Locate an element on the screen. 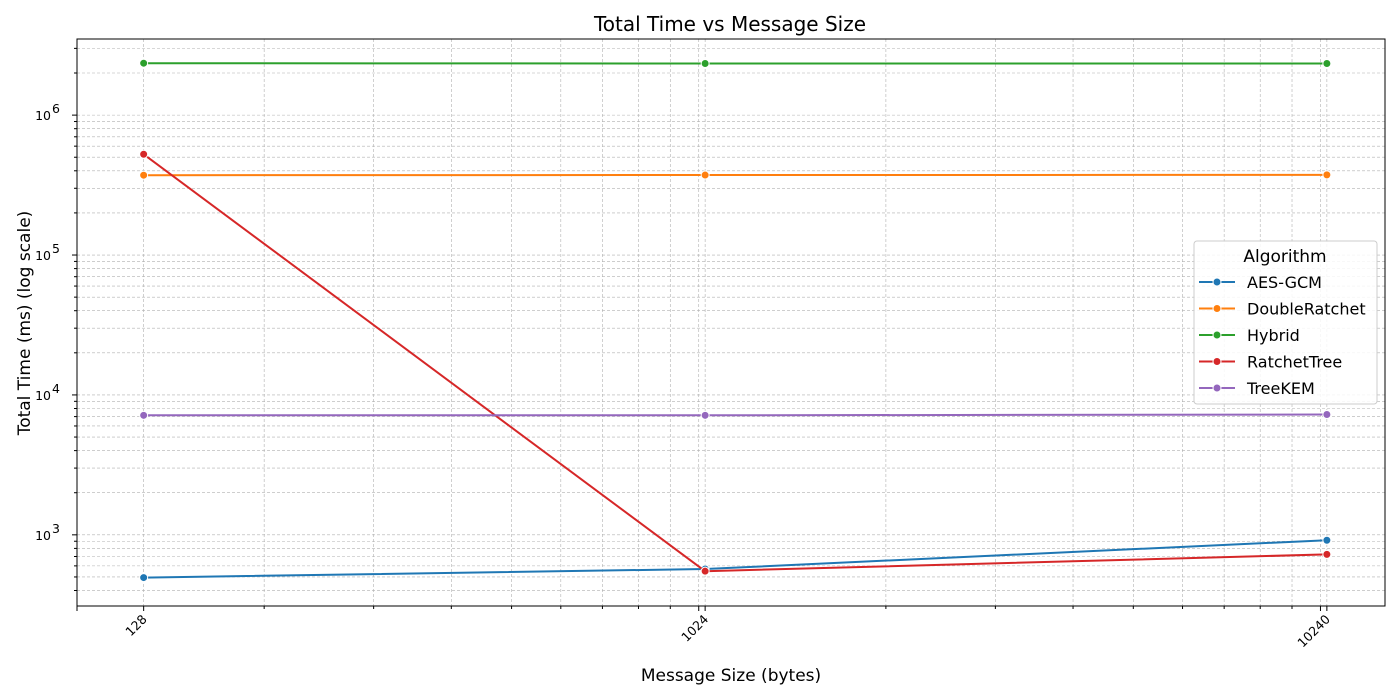  series-line-treekem is located at coordinates (735, 415).